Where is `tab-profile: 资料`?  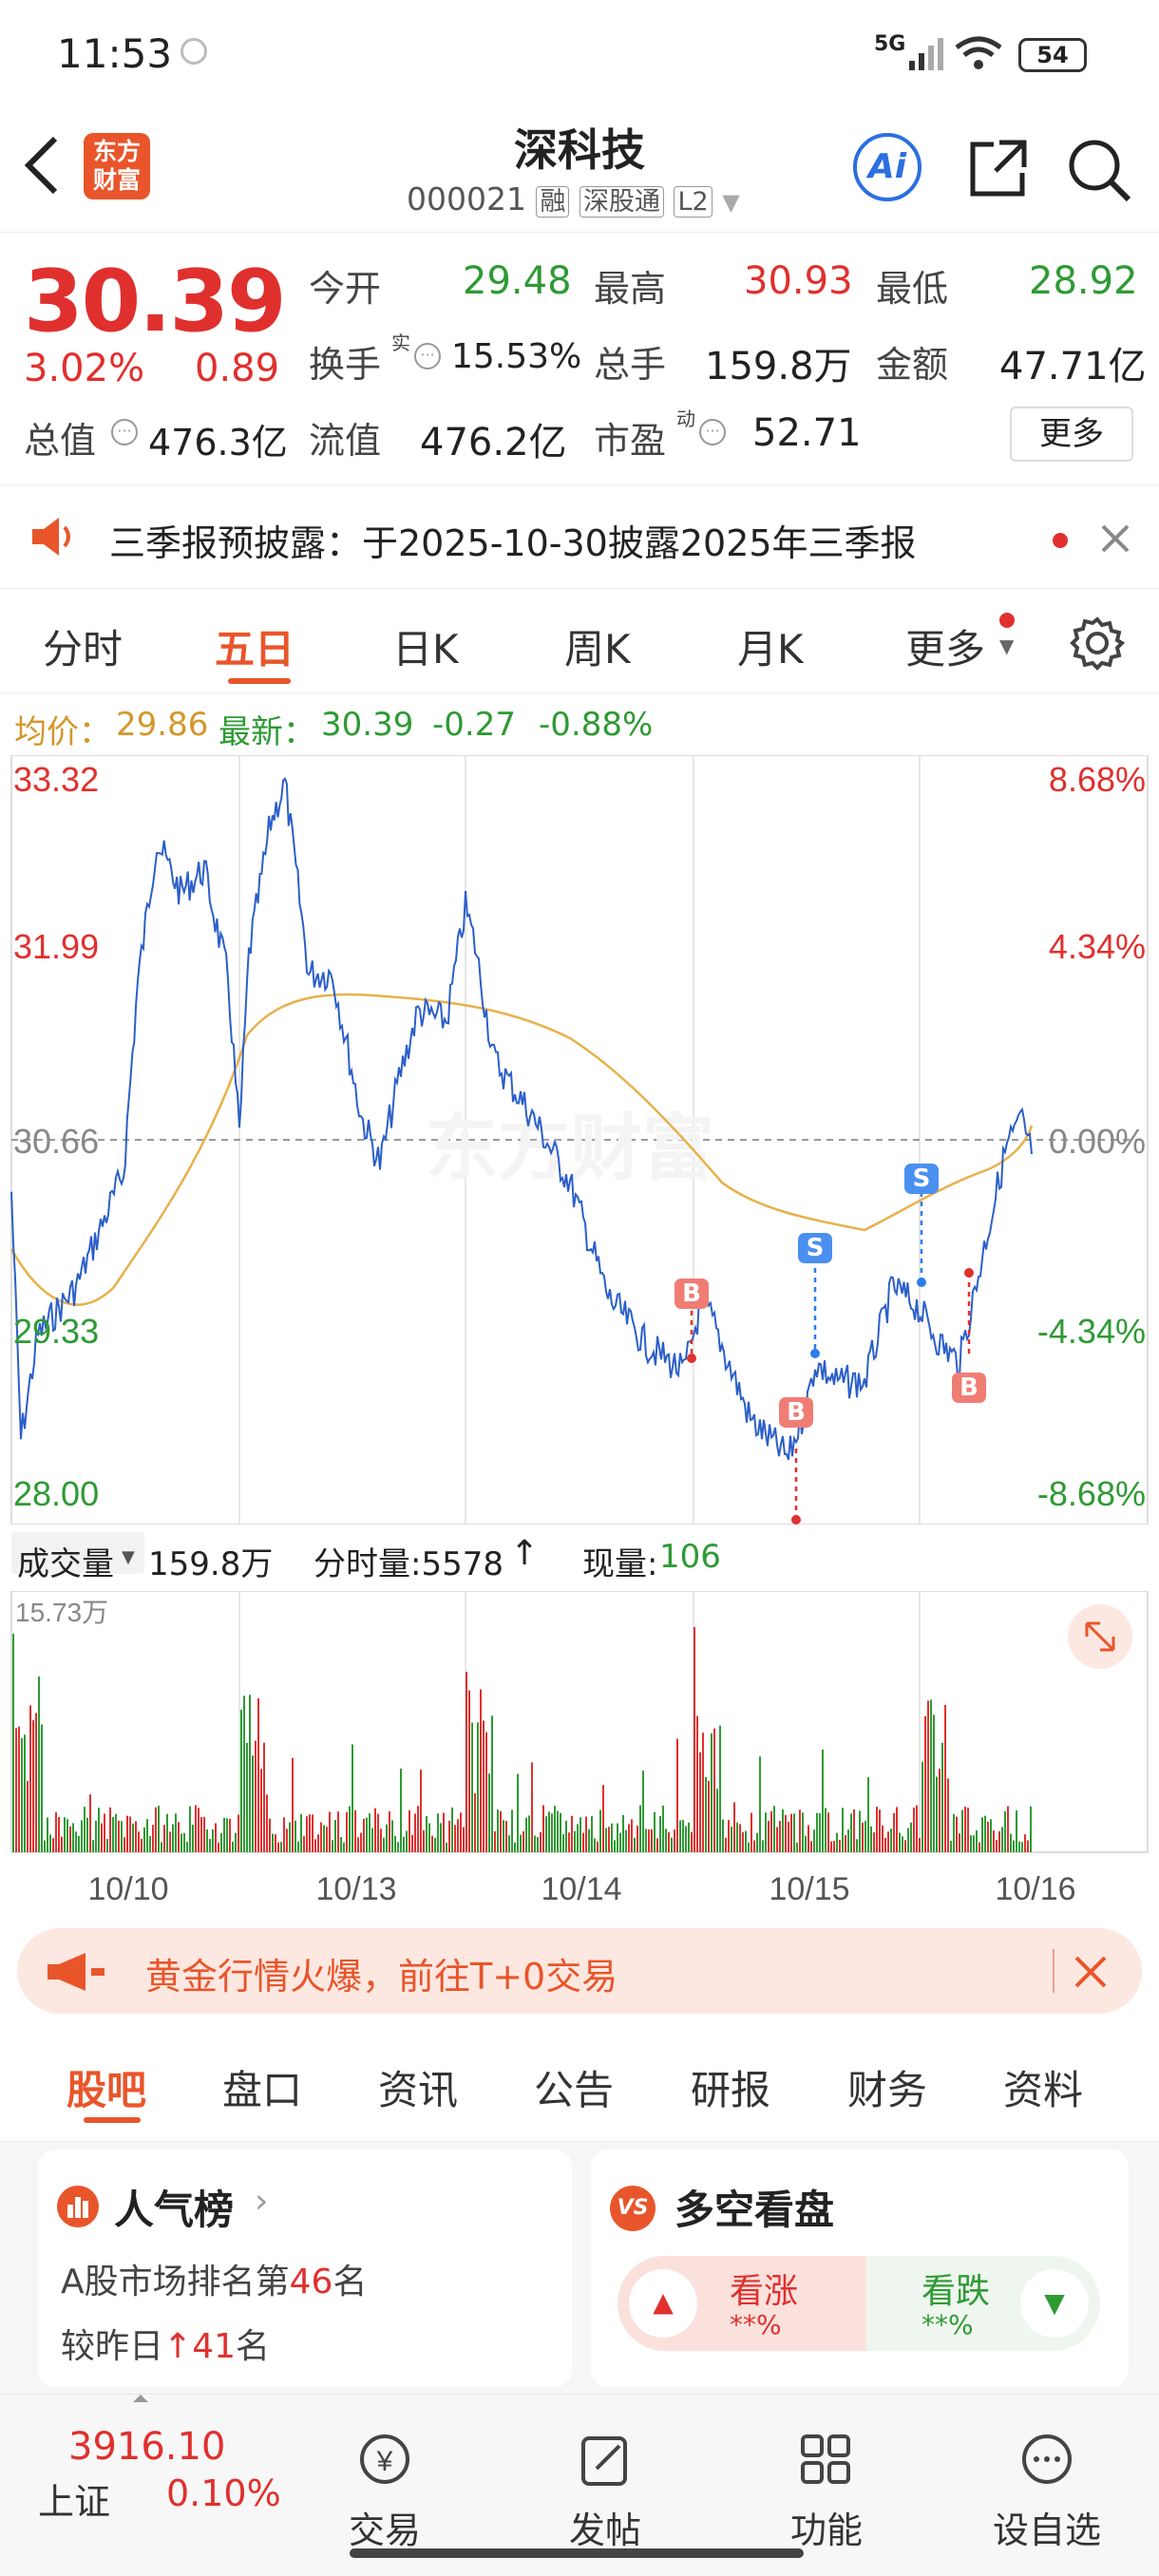
tab-profile: 资料 is located at coordinates (1043, 2090).